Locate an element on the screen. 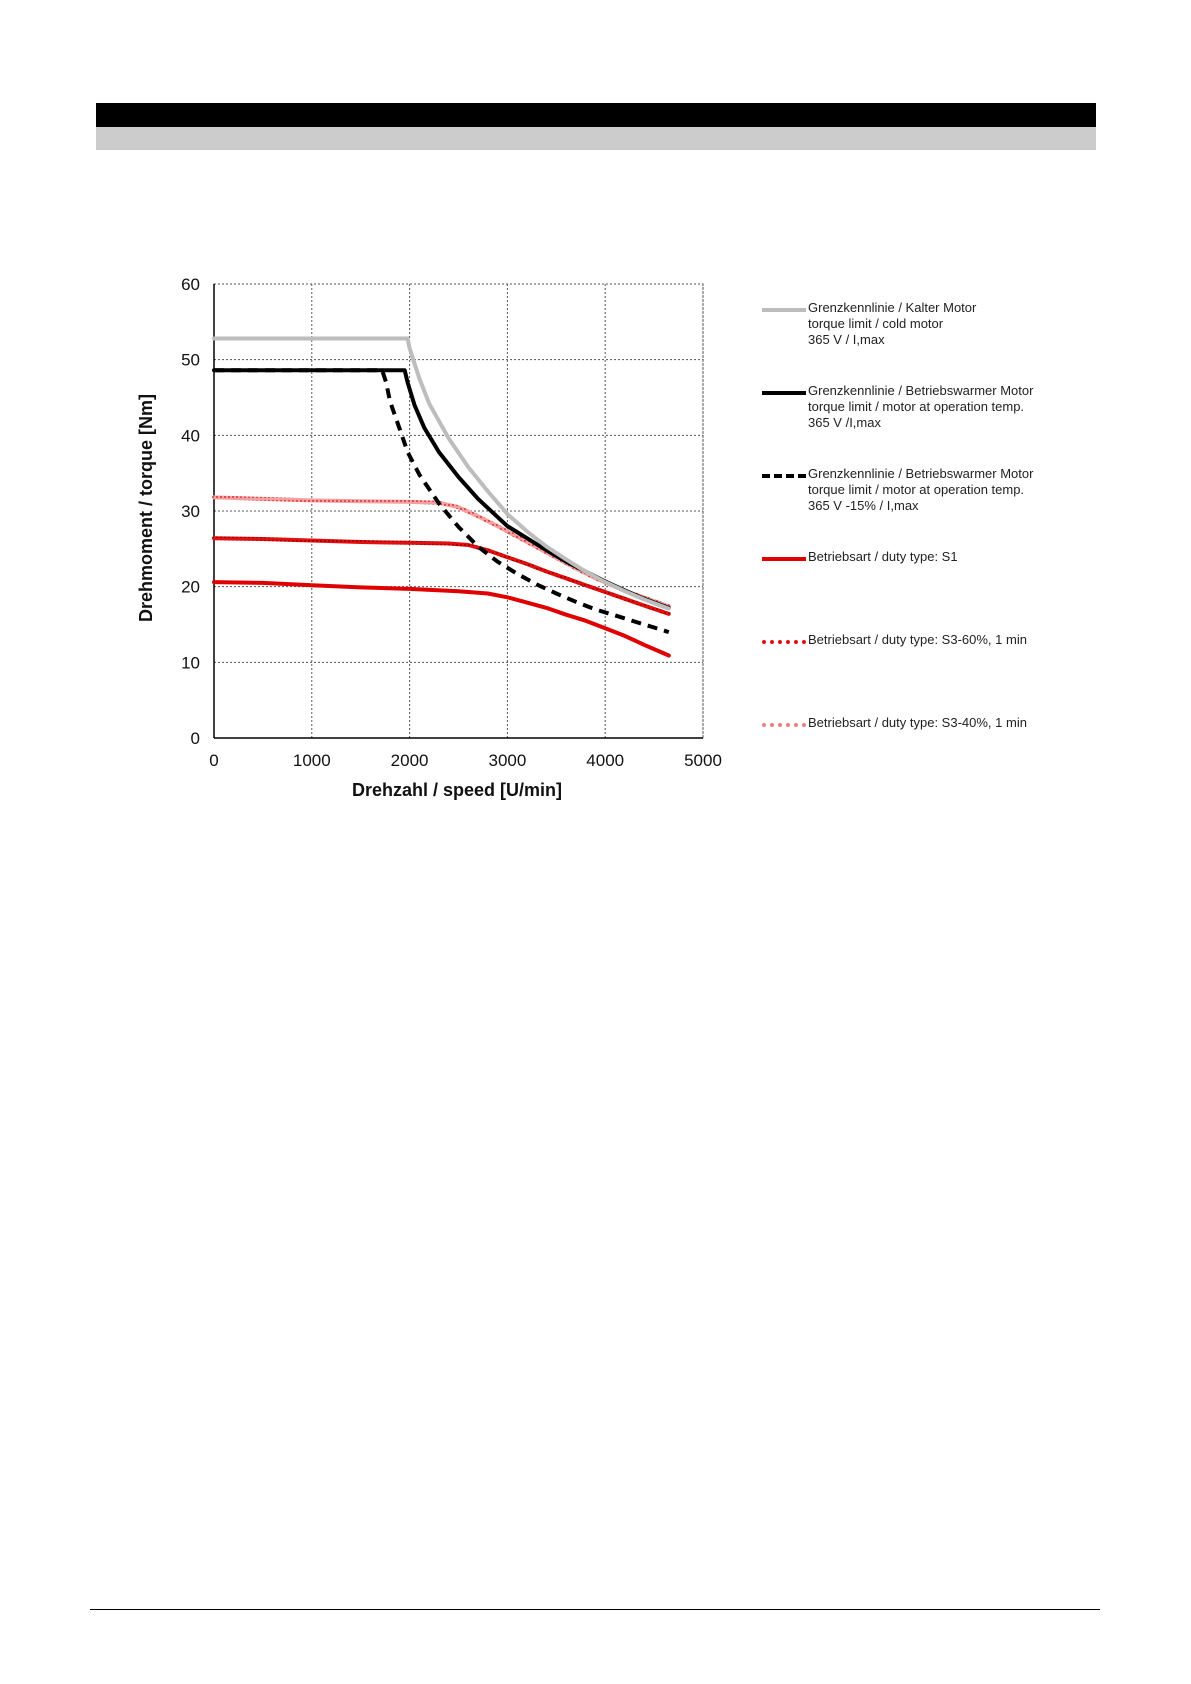 This screenshot has width=1191, height=1684. legend-text: Betriebsart / duty type: S1 is located at coordinates (883, 557).